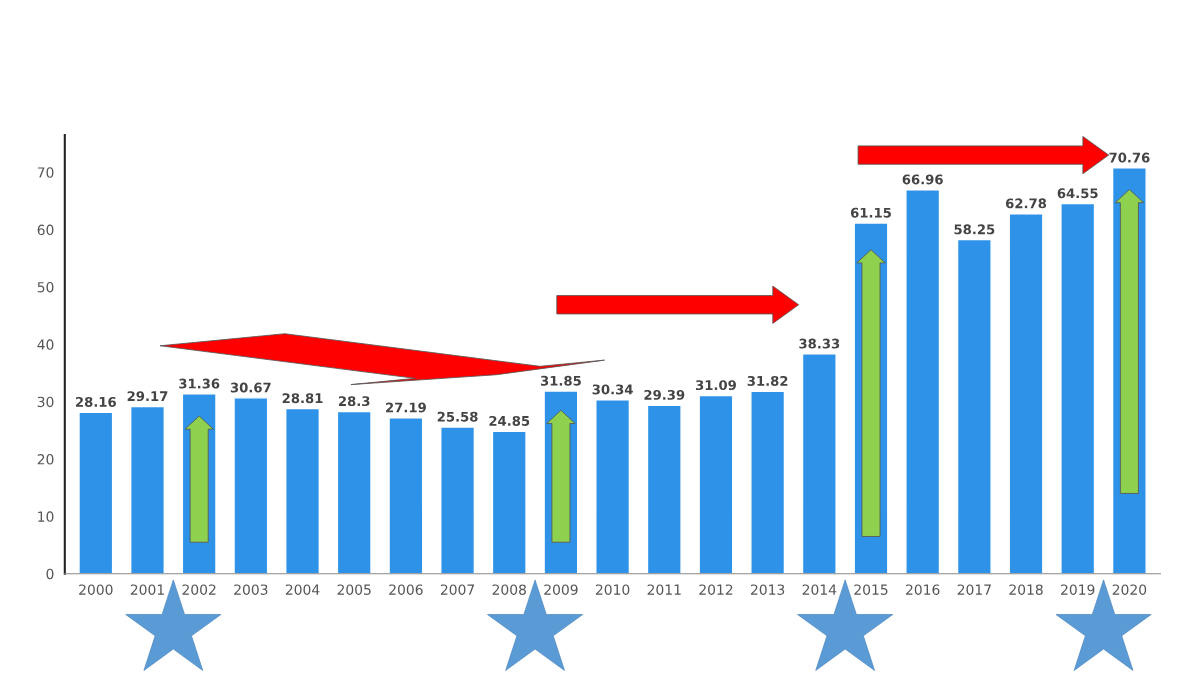  I want to click on x-tick-label: 2005, so click(354, 589).